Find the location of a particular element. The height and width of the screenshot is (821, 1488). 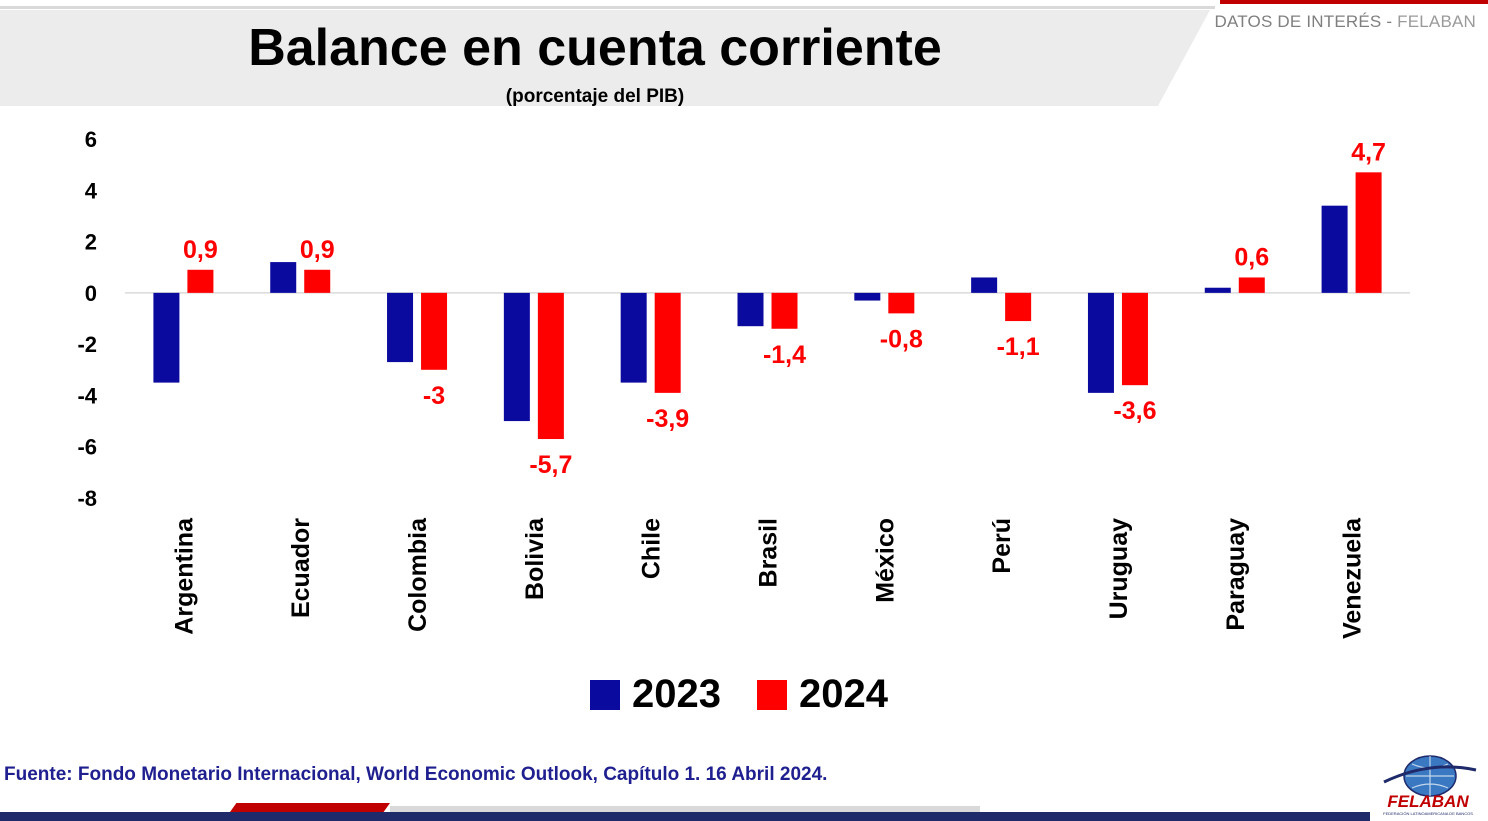

bottom-bar-grey is located at coordinates (685, 809).